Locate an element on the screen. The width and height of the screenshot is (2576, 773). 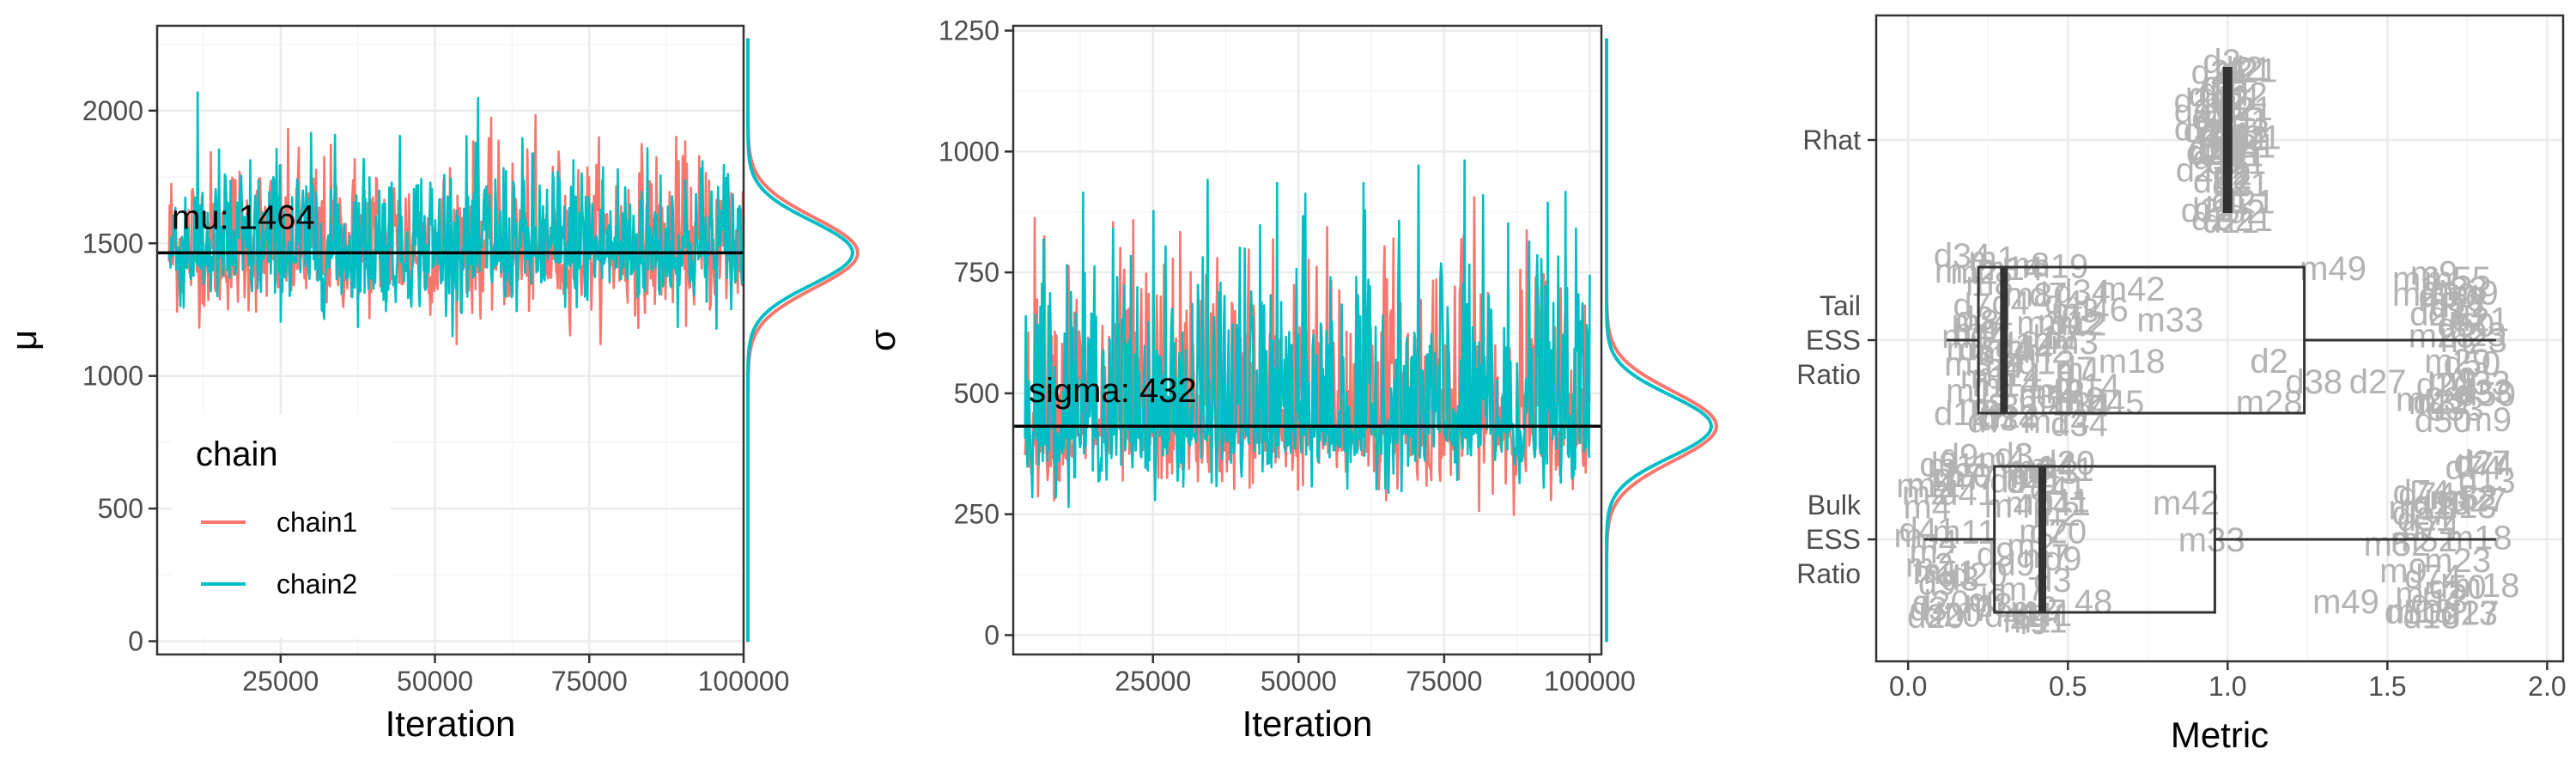
box-bulk-ess-ratio is located at coordinates (2209, 539).